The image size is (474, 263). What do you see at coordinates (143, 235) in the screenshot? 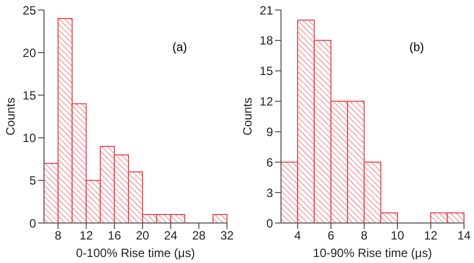
I see `x-tick-label: 20` at bounding box center [143, 235].